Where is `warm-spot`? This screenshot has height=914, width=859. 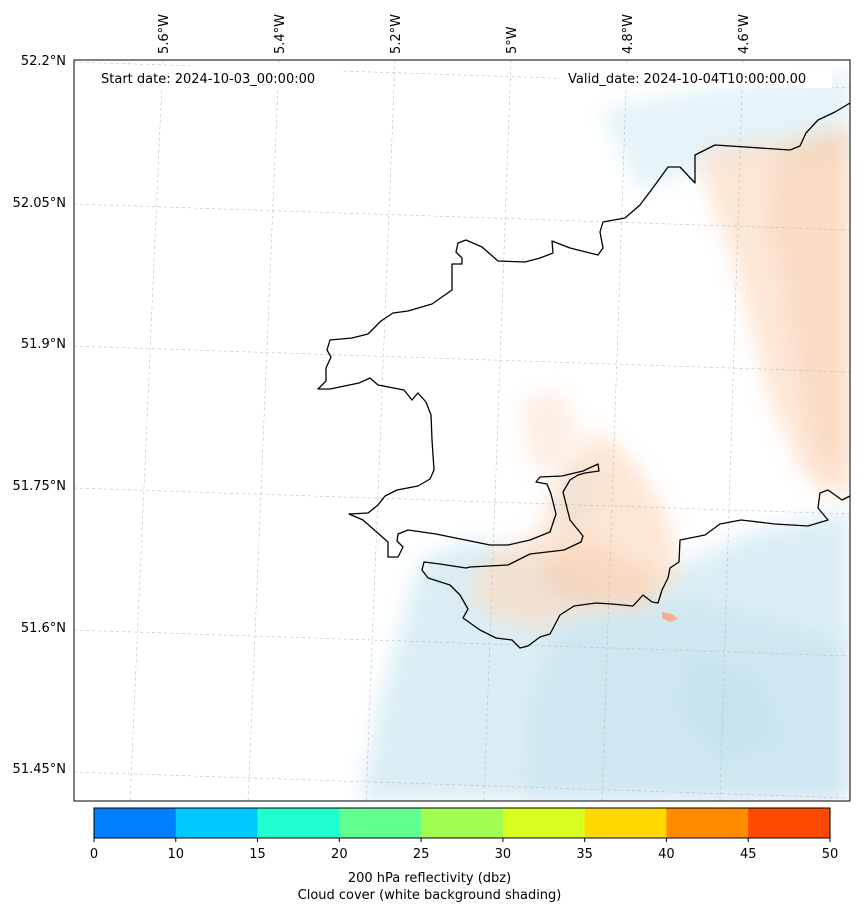
warm-spot is located at coordinates (670, 617).